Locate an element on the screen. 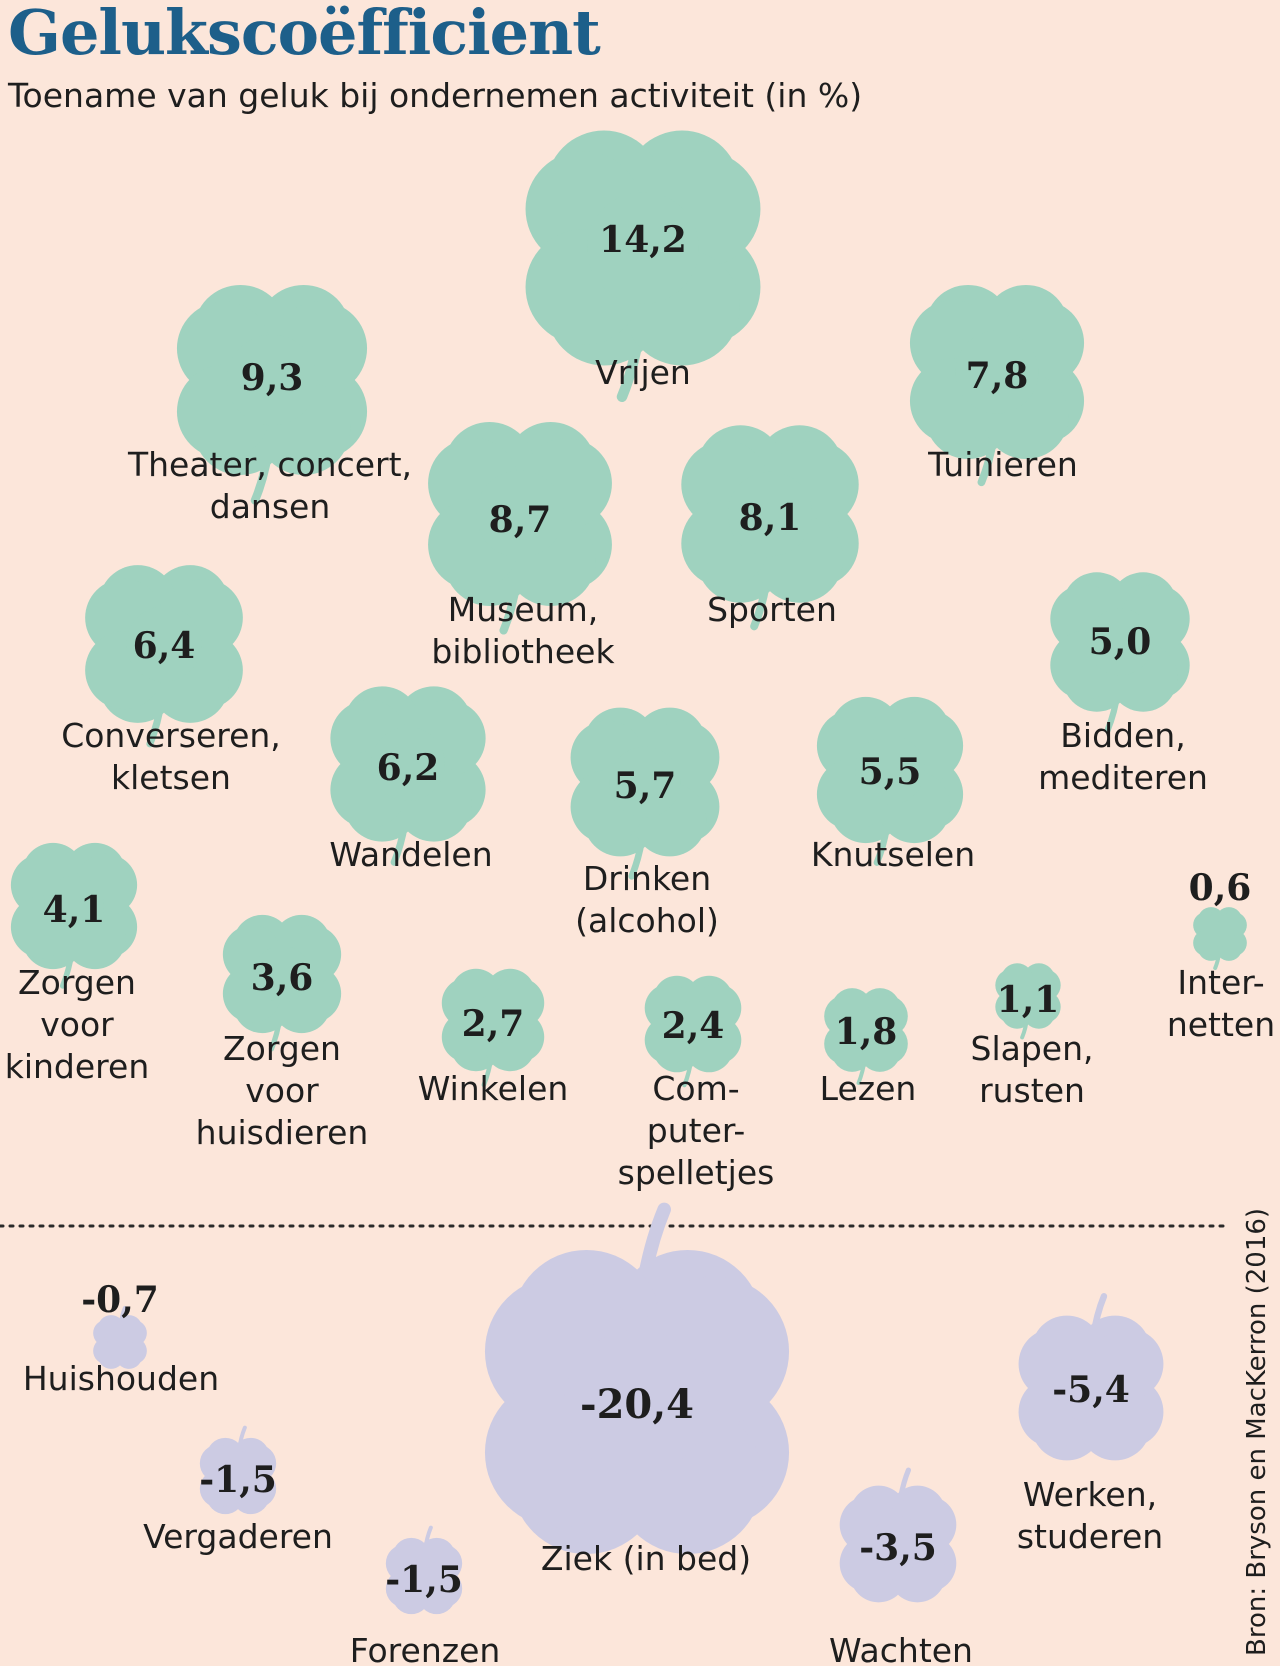  value-label: 8,7 is located at coordinates (520, 520).